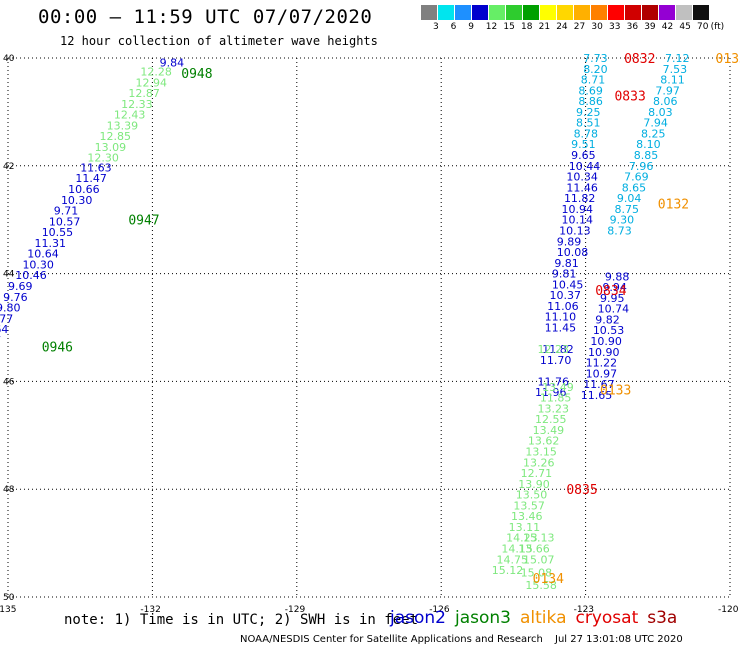  I want to click on wave-height-value: 9.69, so click(20, 286).